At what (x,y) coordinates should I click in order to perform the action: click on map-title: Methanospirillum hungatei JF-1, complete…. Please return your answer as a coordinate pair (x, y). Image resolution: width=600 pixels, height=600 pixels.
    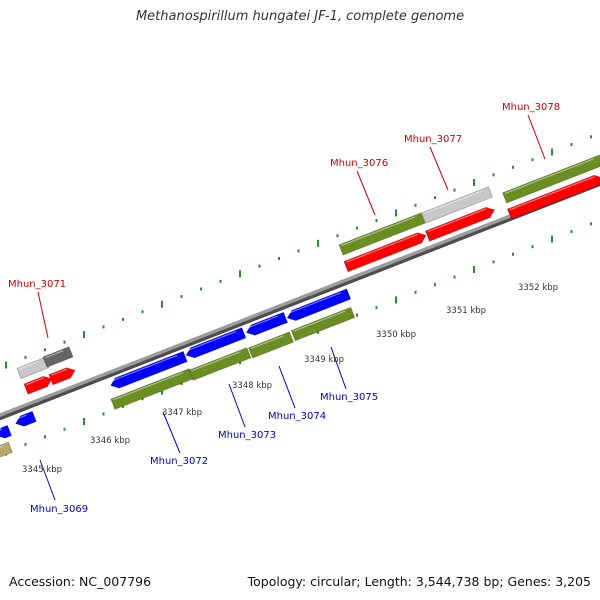
    Looking at the image, I should click on (300, 16).